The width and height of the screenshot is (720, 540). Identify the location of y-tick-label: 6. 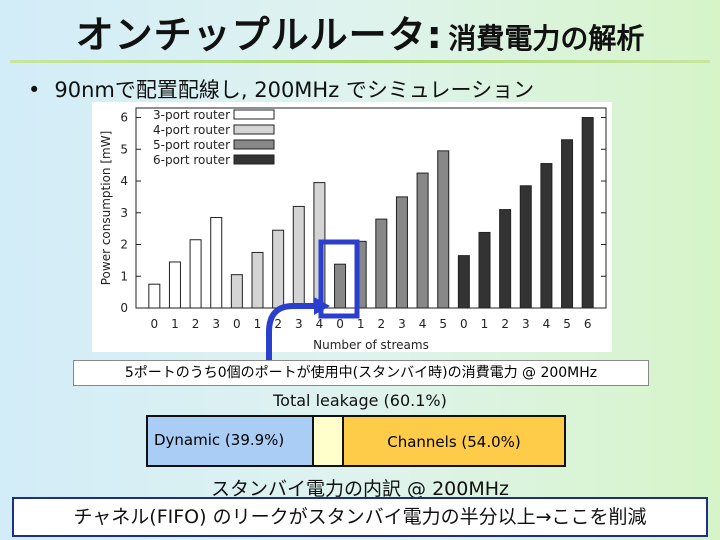
(124, 118).